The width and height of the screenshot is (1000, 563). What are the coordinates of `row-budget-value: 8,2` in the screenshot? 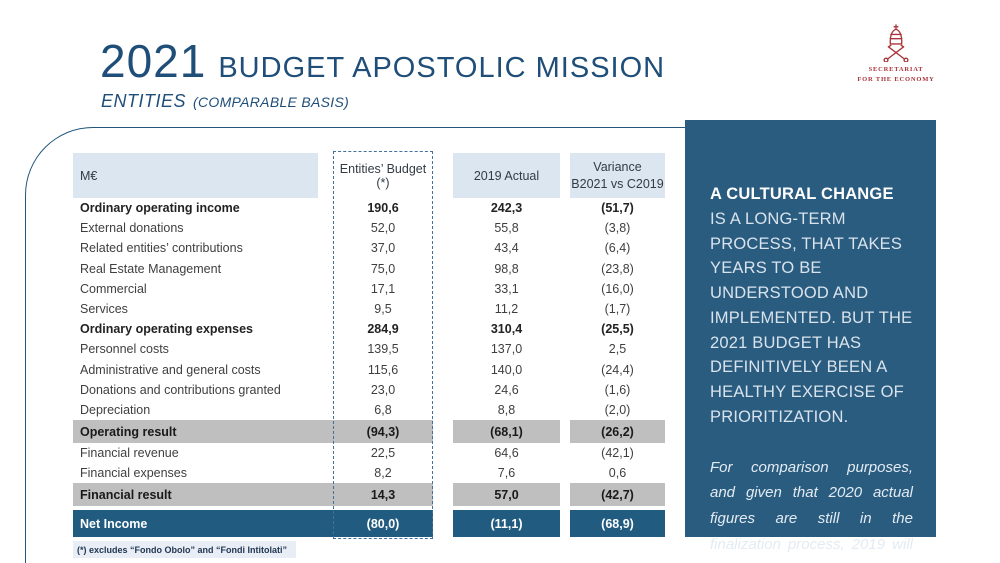 It's located at (383, 473).